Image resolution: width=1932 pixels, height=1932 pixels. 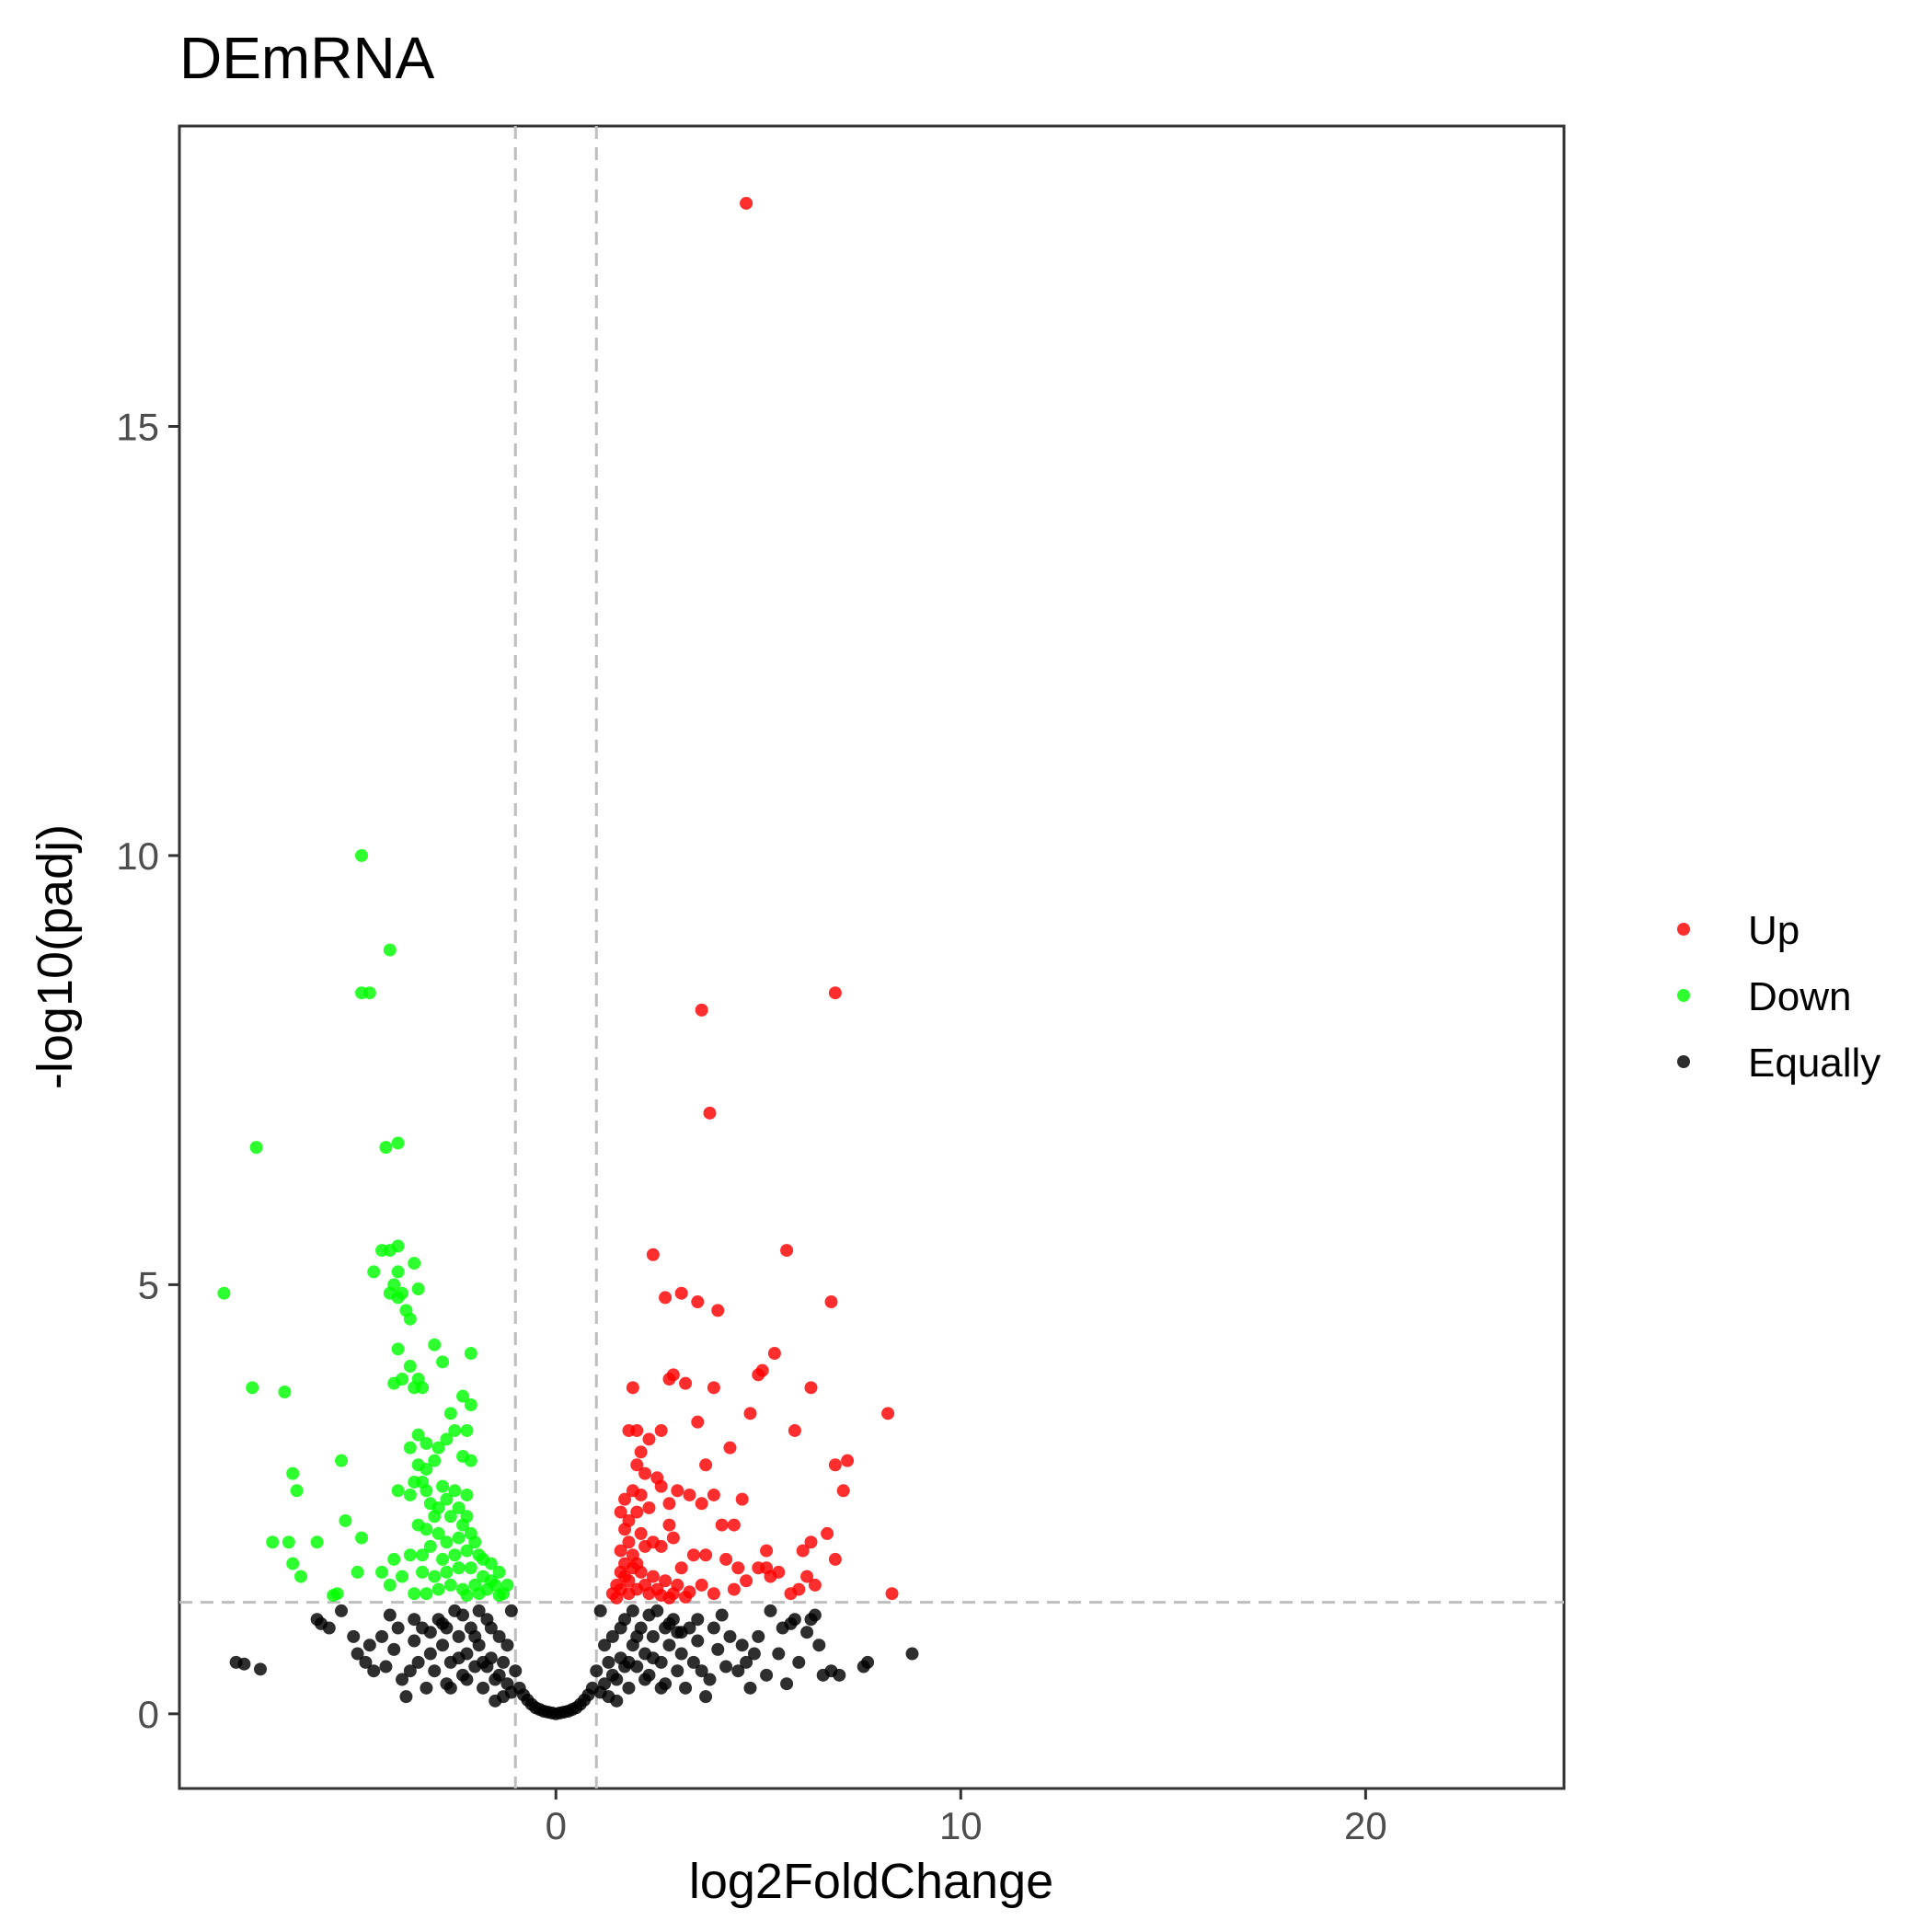 I want to click on legend-label-equally: Equally, so click(x=1814, y=1063).